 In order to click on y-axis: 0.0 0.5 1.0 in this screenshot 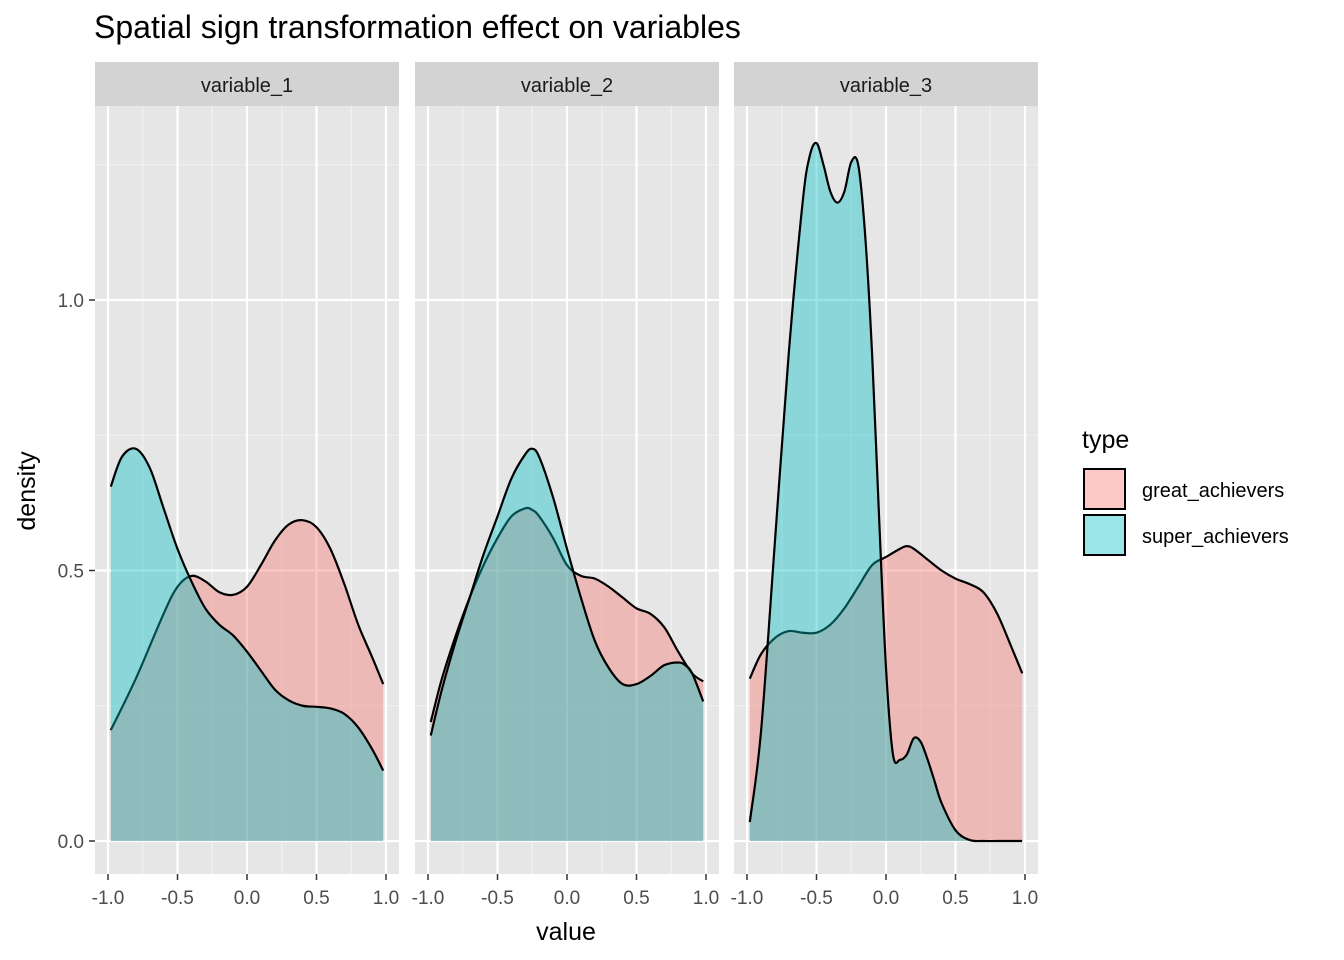, I will do `click(76, 572)`.